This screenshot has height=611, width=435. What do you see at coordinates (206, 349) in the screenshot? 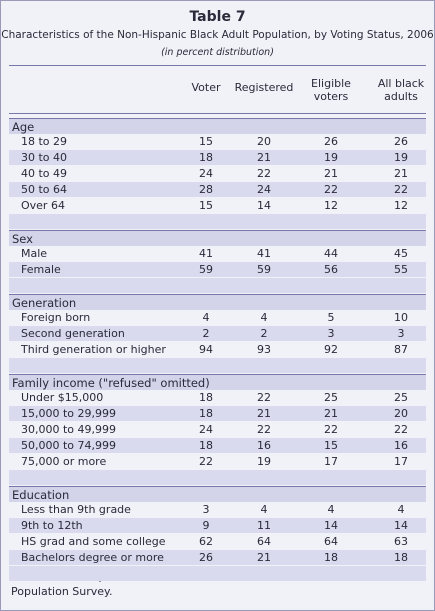
I see `cell-value: 94` at bounding box center [206, 349].